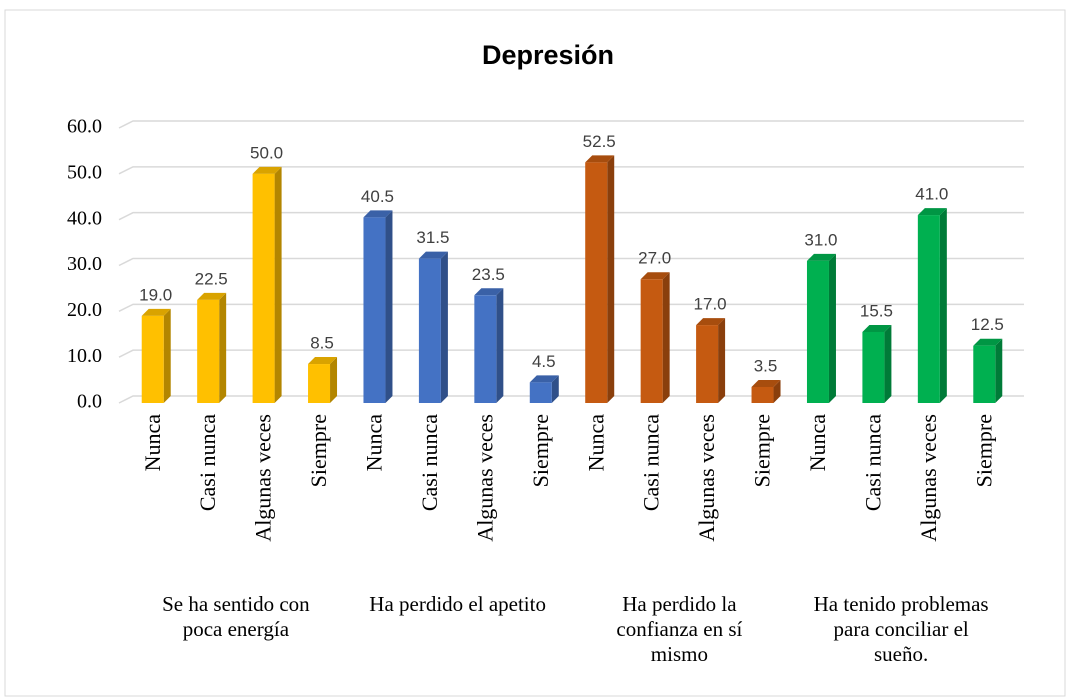 The height and width of the screenshot is (700, 1073). I want to click on group-label-box: Se ha sentido con poca energía, so click(236, 616).